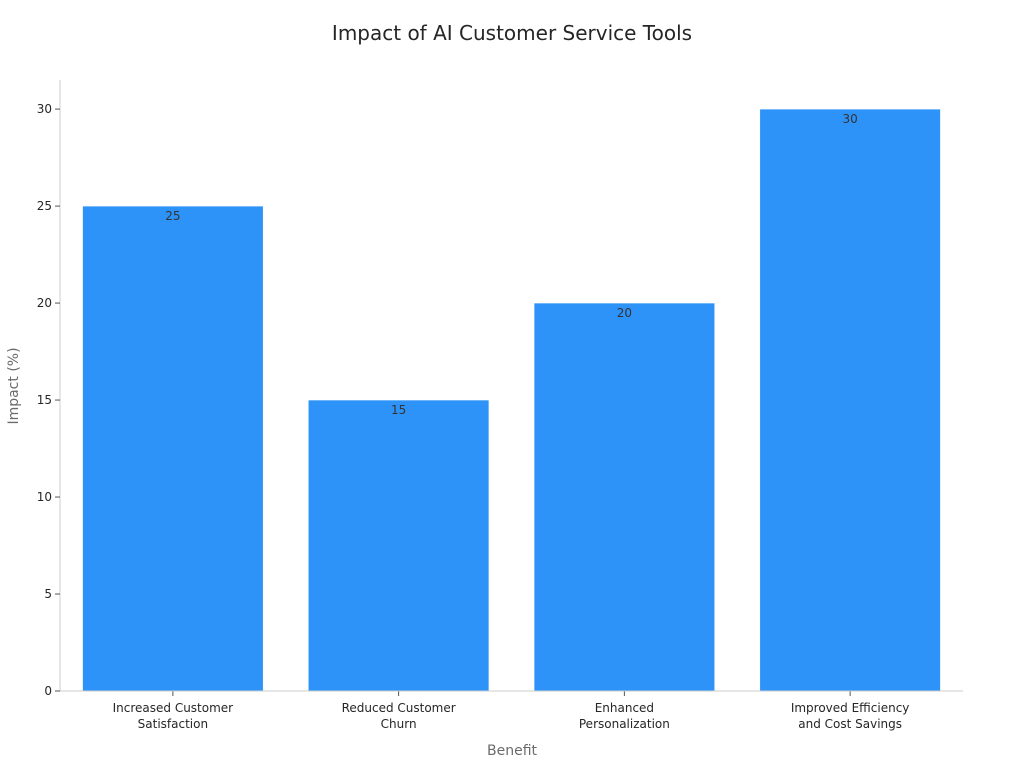 The height and width of the screenshot is (768, 1024). I want to click on y-tick-label-4: 20, so click(44, 303).